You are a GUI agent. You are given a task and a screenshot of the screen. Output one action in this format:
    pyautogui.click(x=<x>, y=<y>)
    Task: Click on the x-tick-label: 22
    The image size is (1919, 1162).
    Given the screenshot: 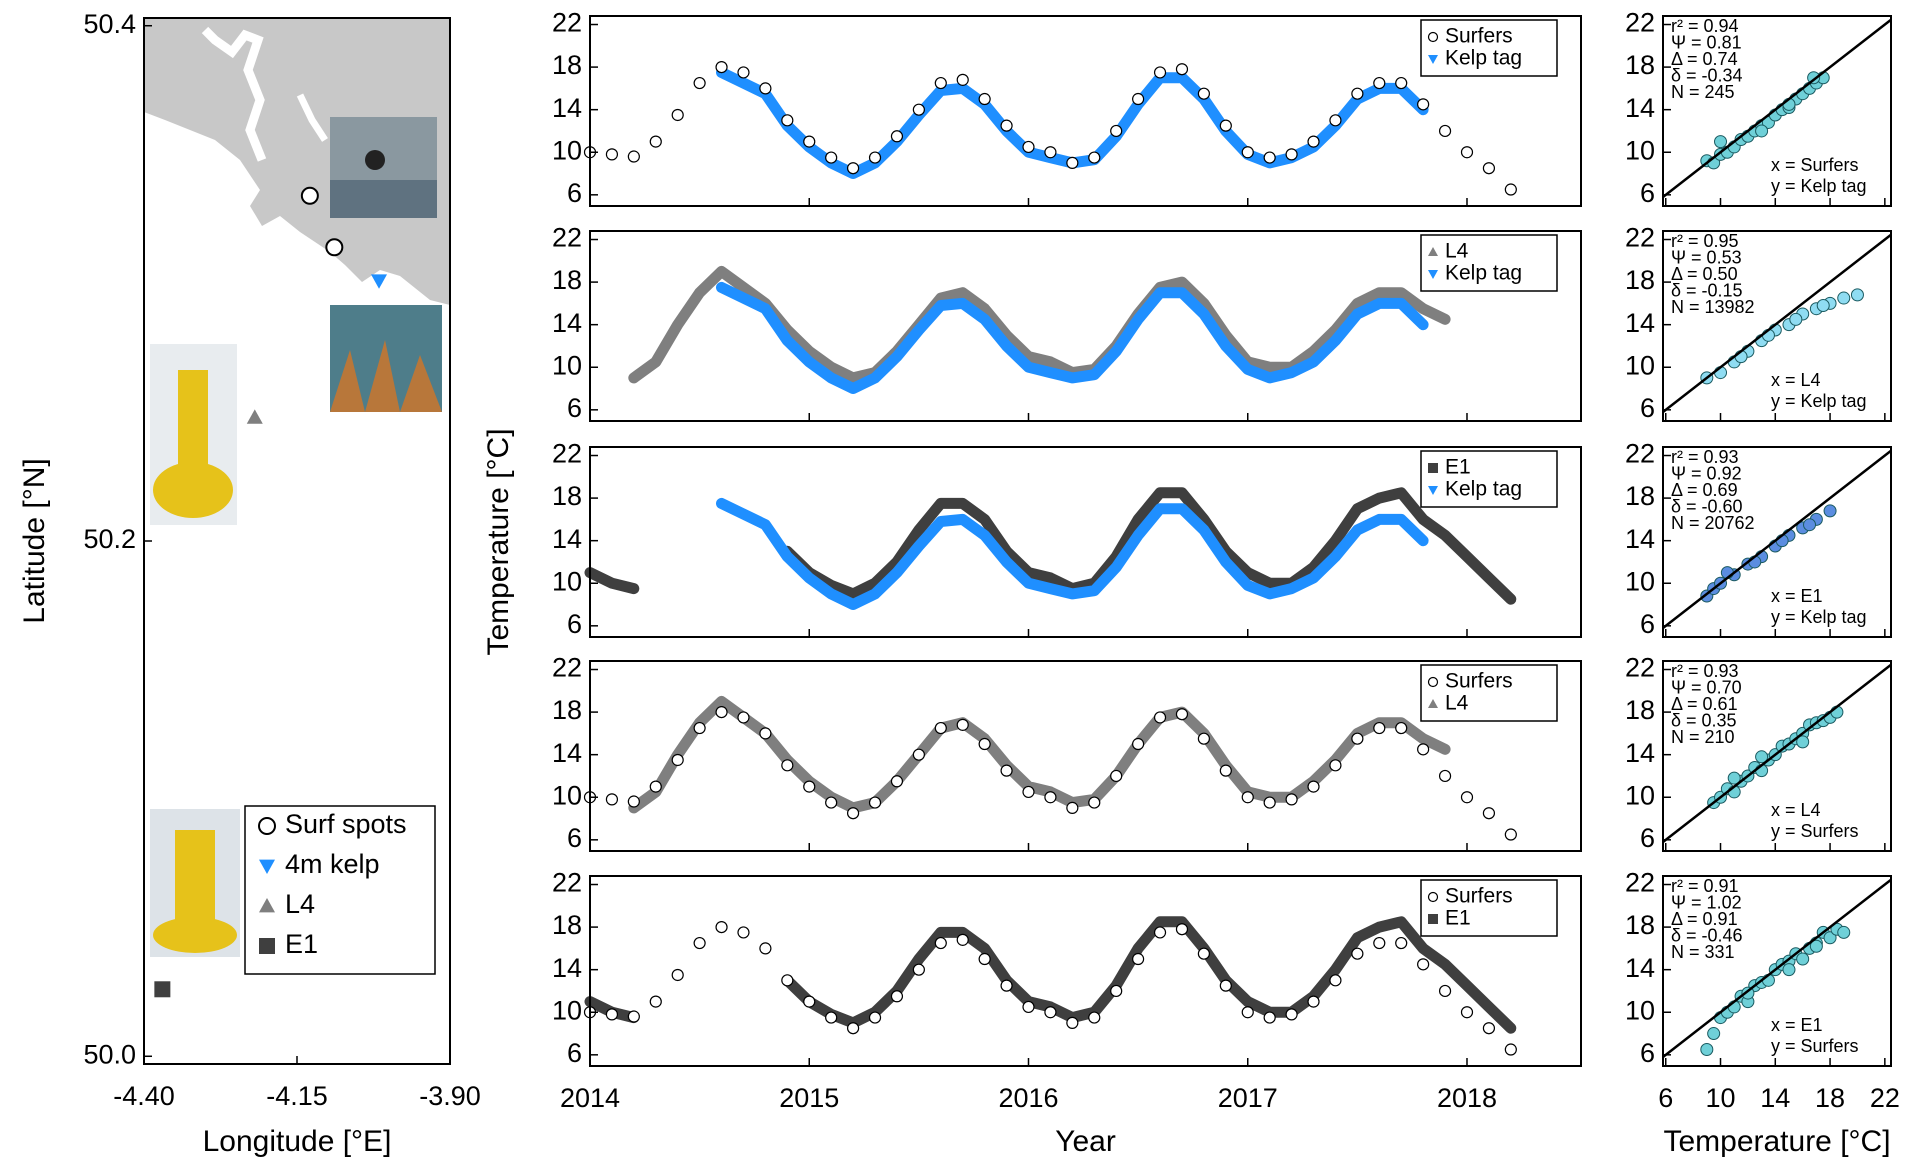 What is the action you would take?
    pyautogui.click(x=1885, y=1098)
    